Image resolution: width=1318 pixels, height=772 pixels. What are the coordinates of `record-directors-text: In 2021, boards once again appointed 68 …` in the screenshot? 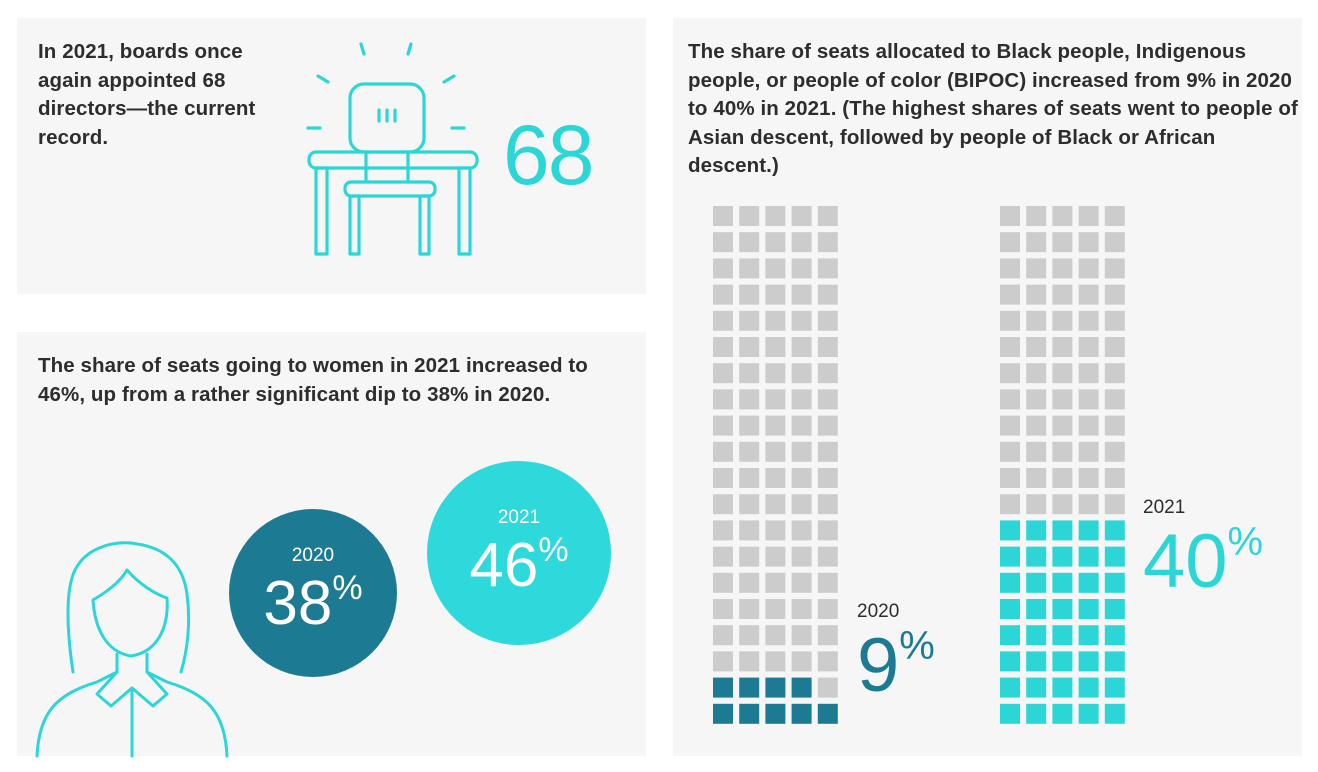 It's located at (147, 94).